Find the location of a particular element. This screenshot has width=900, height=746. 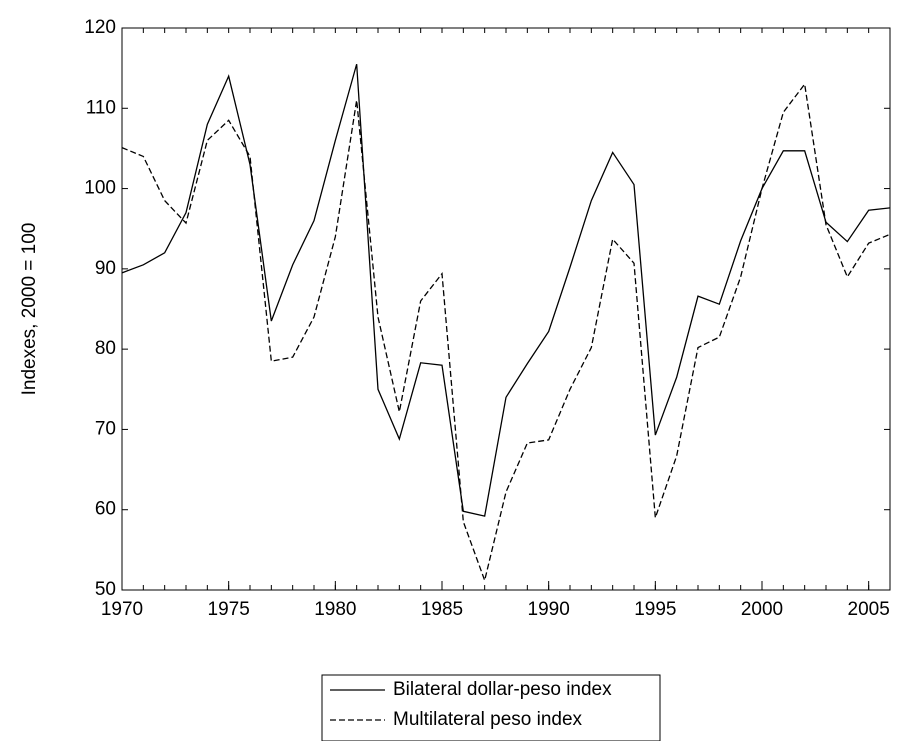

y-axis-label: Indexes, 2000 = 100 is located at coordinates (29, 309).